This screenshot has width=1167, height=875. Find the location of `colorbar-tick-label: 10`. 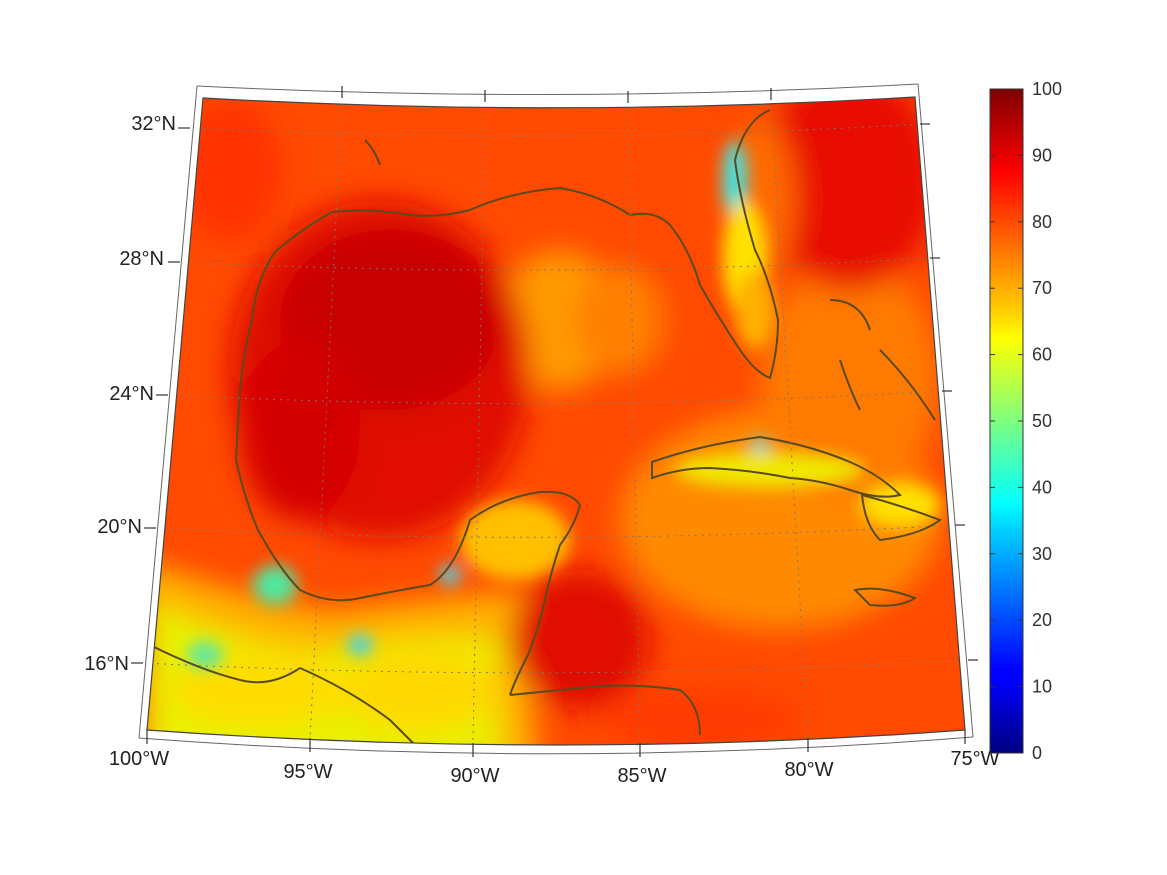

colorbar-tick-label: 10 is located at coordinates (1042, 687).